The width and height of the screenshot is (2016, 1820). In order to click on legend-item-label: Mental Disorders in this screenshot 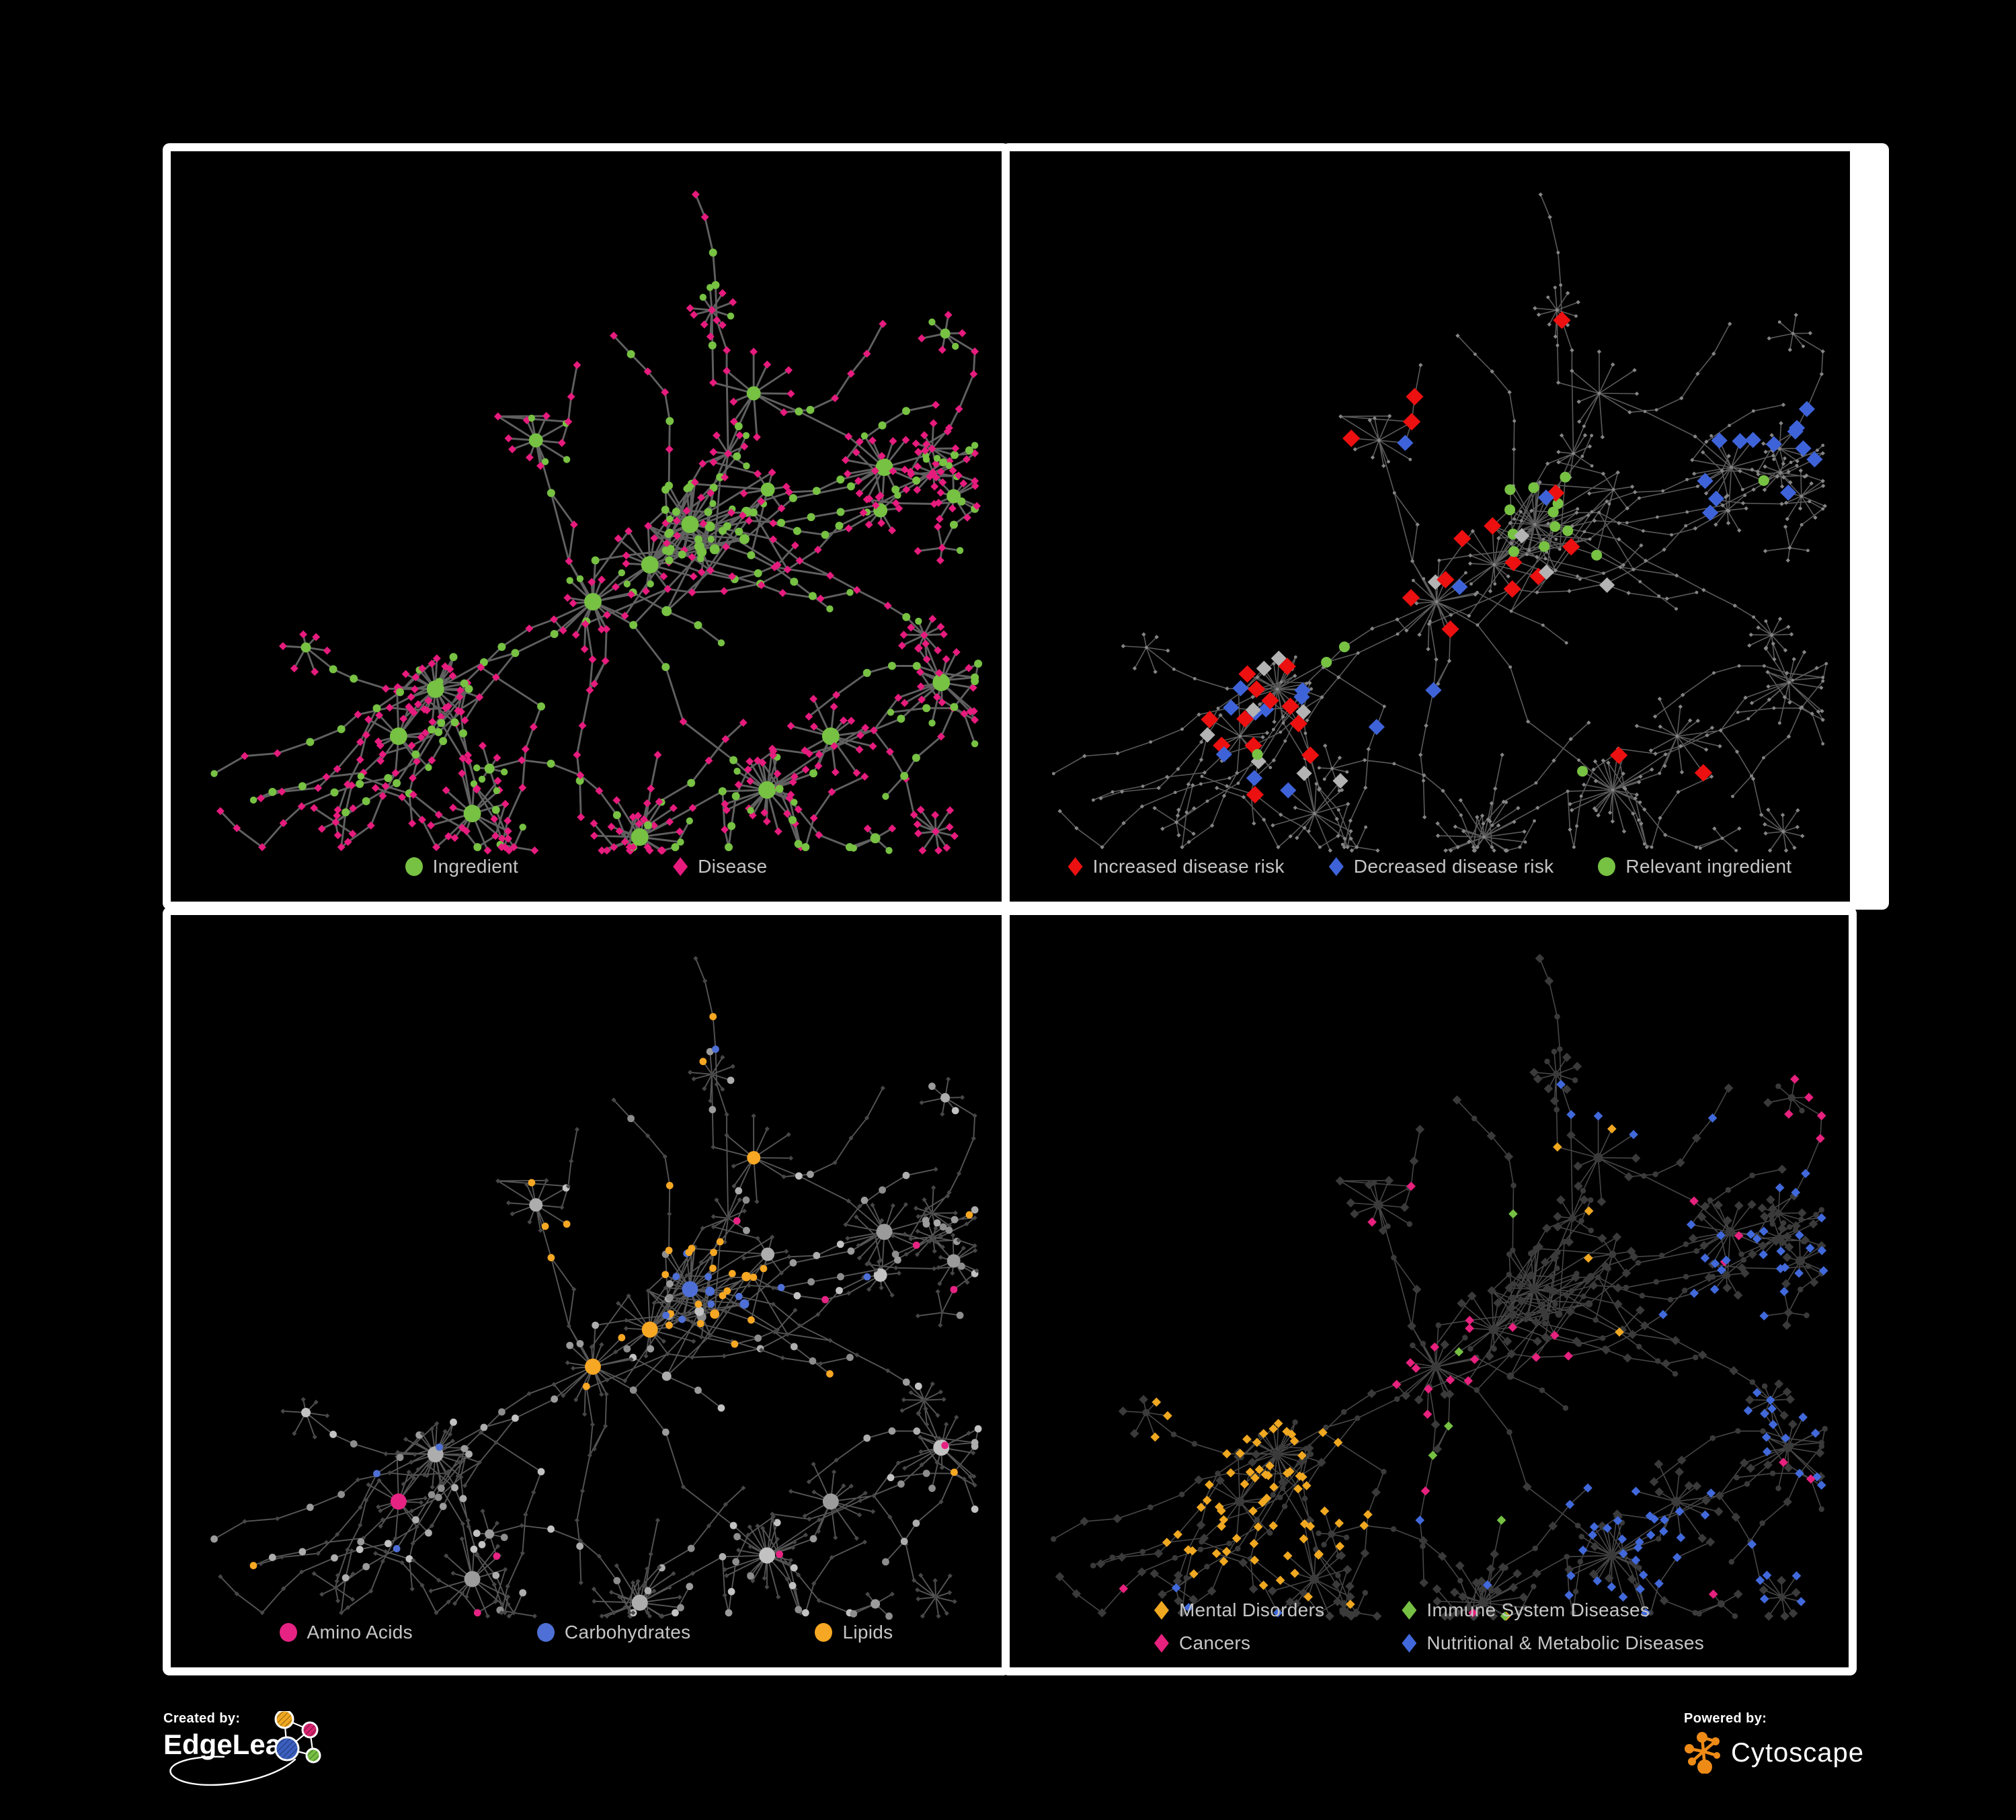, I will do `click(1251, 1609)`.